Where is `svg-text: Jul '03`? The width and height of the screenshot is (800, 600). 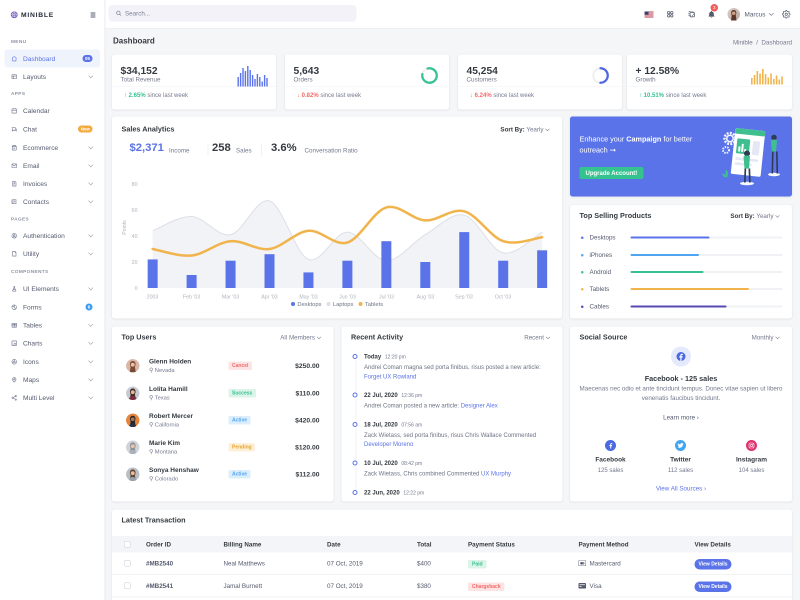
svg-text: Jul '03 is located at coordinates (386, 298).